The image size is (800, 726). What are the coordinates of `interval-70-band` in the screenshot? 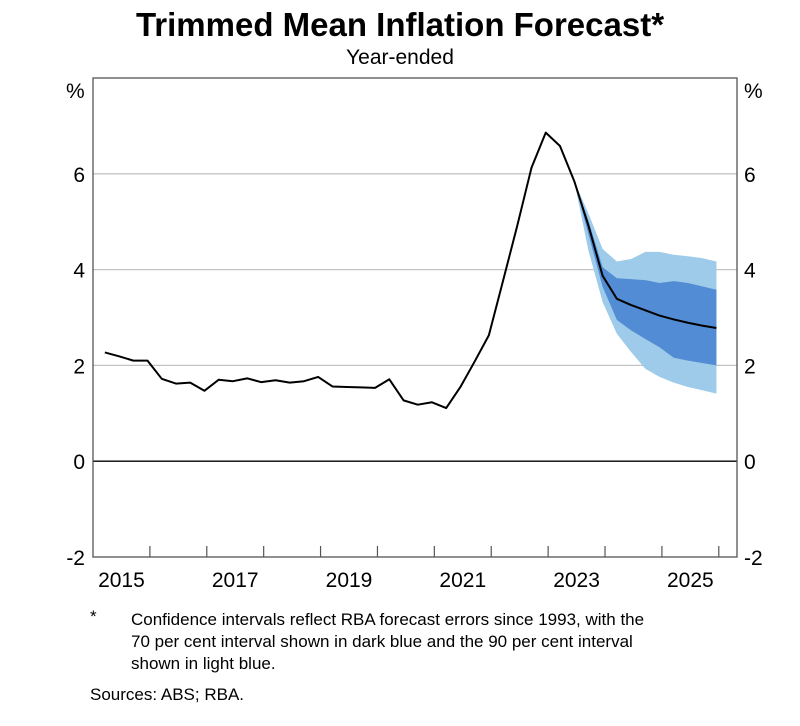 It's located at (645, 273).